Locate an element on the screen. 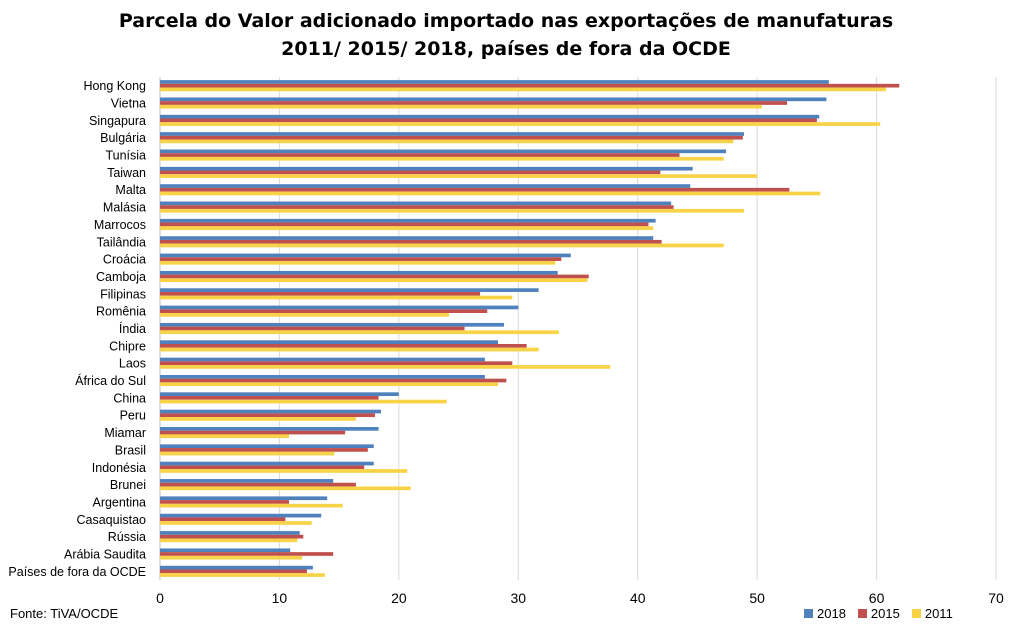  category-label: Vietna is located at coordinates (128, 104).